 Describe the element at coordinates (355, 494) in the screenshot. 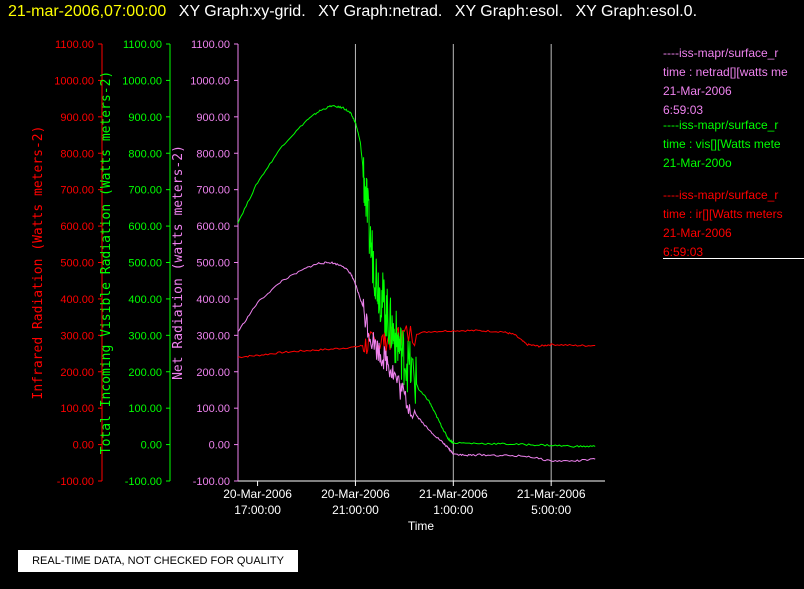

I see `x-tick-date-2: 20-Mar-2006` at that location.